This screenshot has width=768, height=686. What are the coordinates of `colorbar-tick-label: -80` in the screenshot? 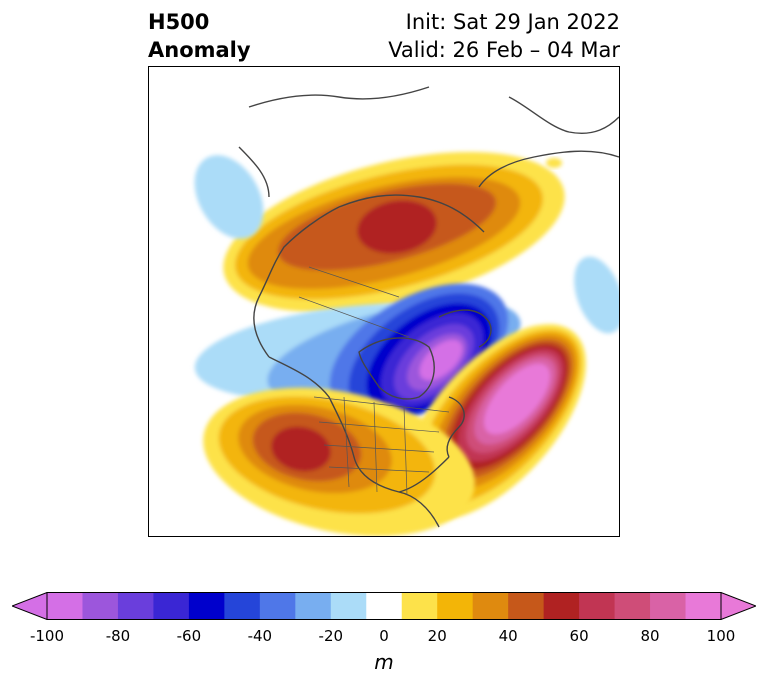 It's located at (118, 636).